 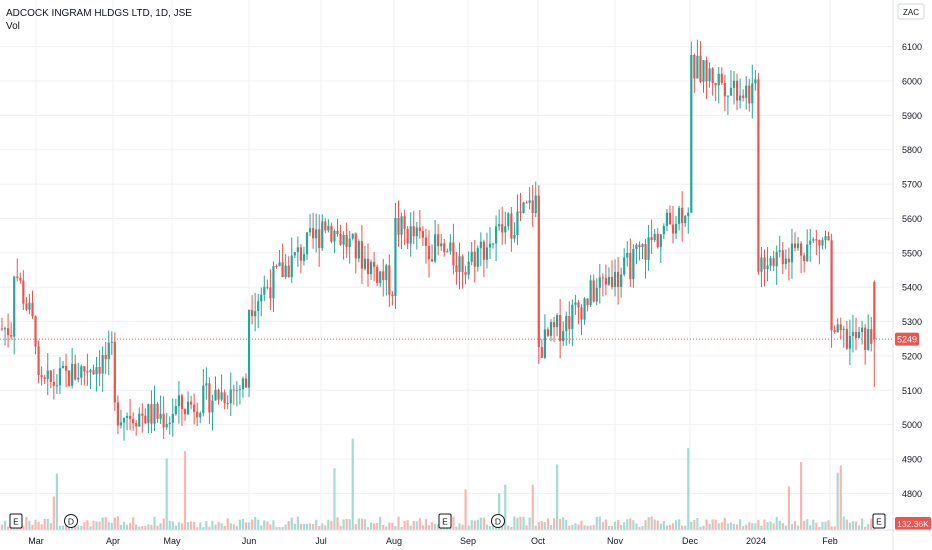 What do you see at coordinates (913, 523) in the screenshot?
I see `volume-badge` at bounding box center [913, 523].